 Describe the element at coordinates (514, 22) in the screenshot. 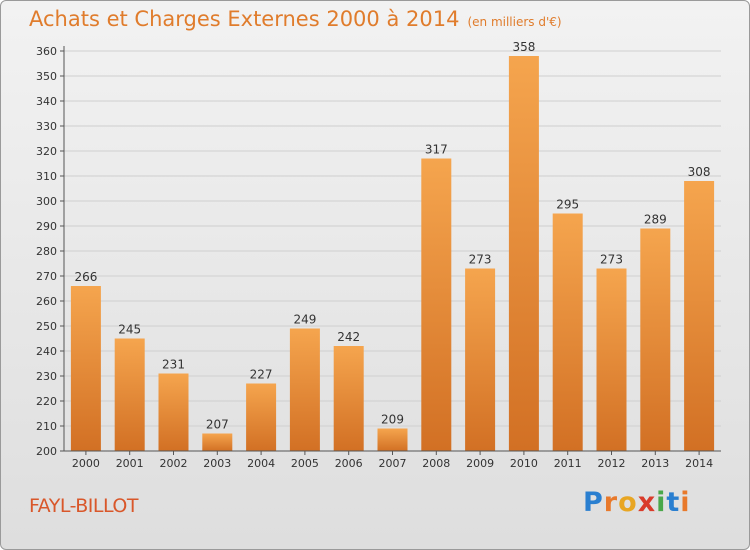

I see `chart-subtitle: (en milliers d'€)` at that location.